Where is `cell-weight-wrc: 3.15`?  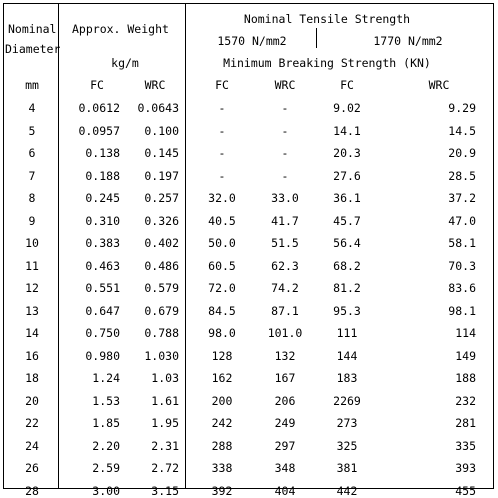
cell-weight-wrc: 3.15 is located at coordinates (165, 490).